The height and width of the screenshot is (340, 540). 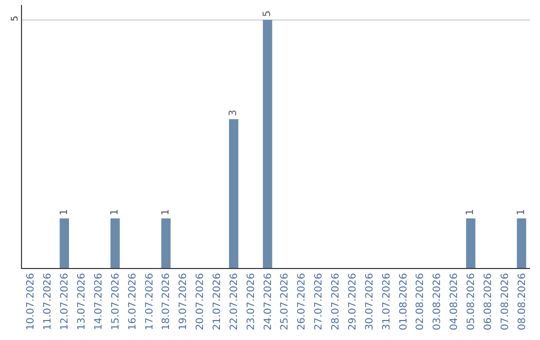 I want to click on x-tick-label: 27.07.2026, so click(x=319, y=301).